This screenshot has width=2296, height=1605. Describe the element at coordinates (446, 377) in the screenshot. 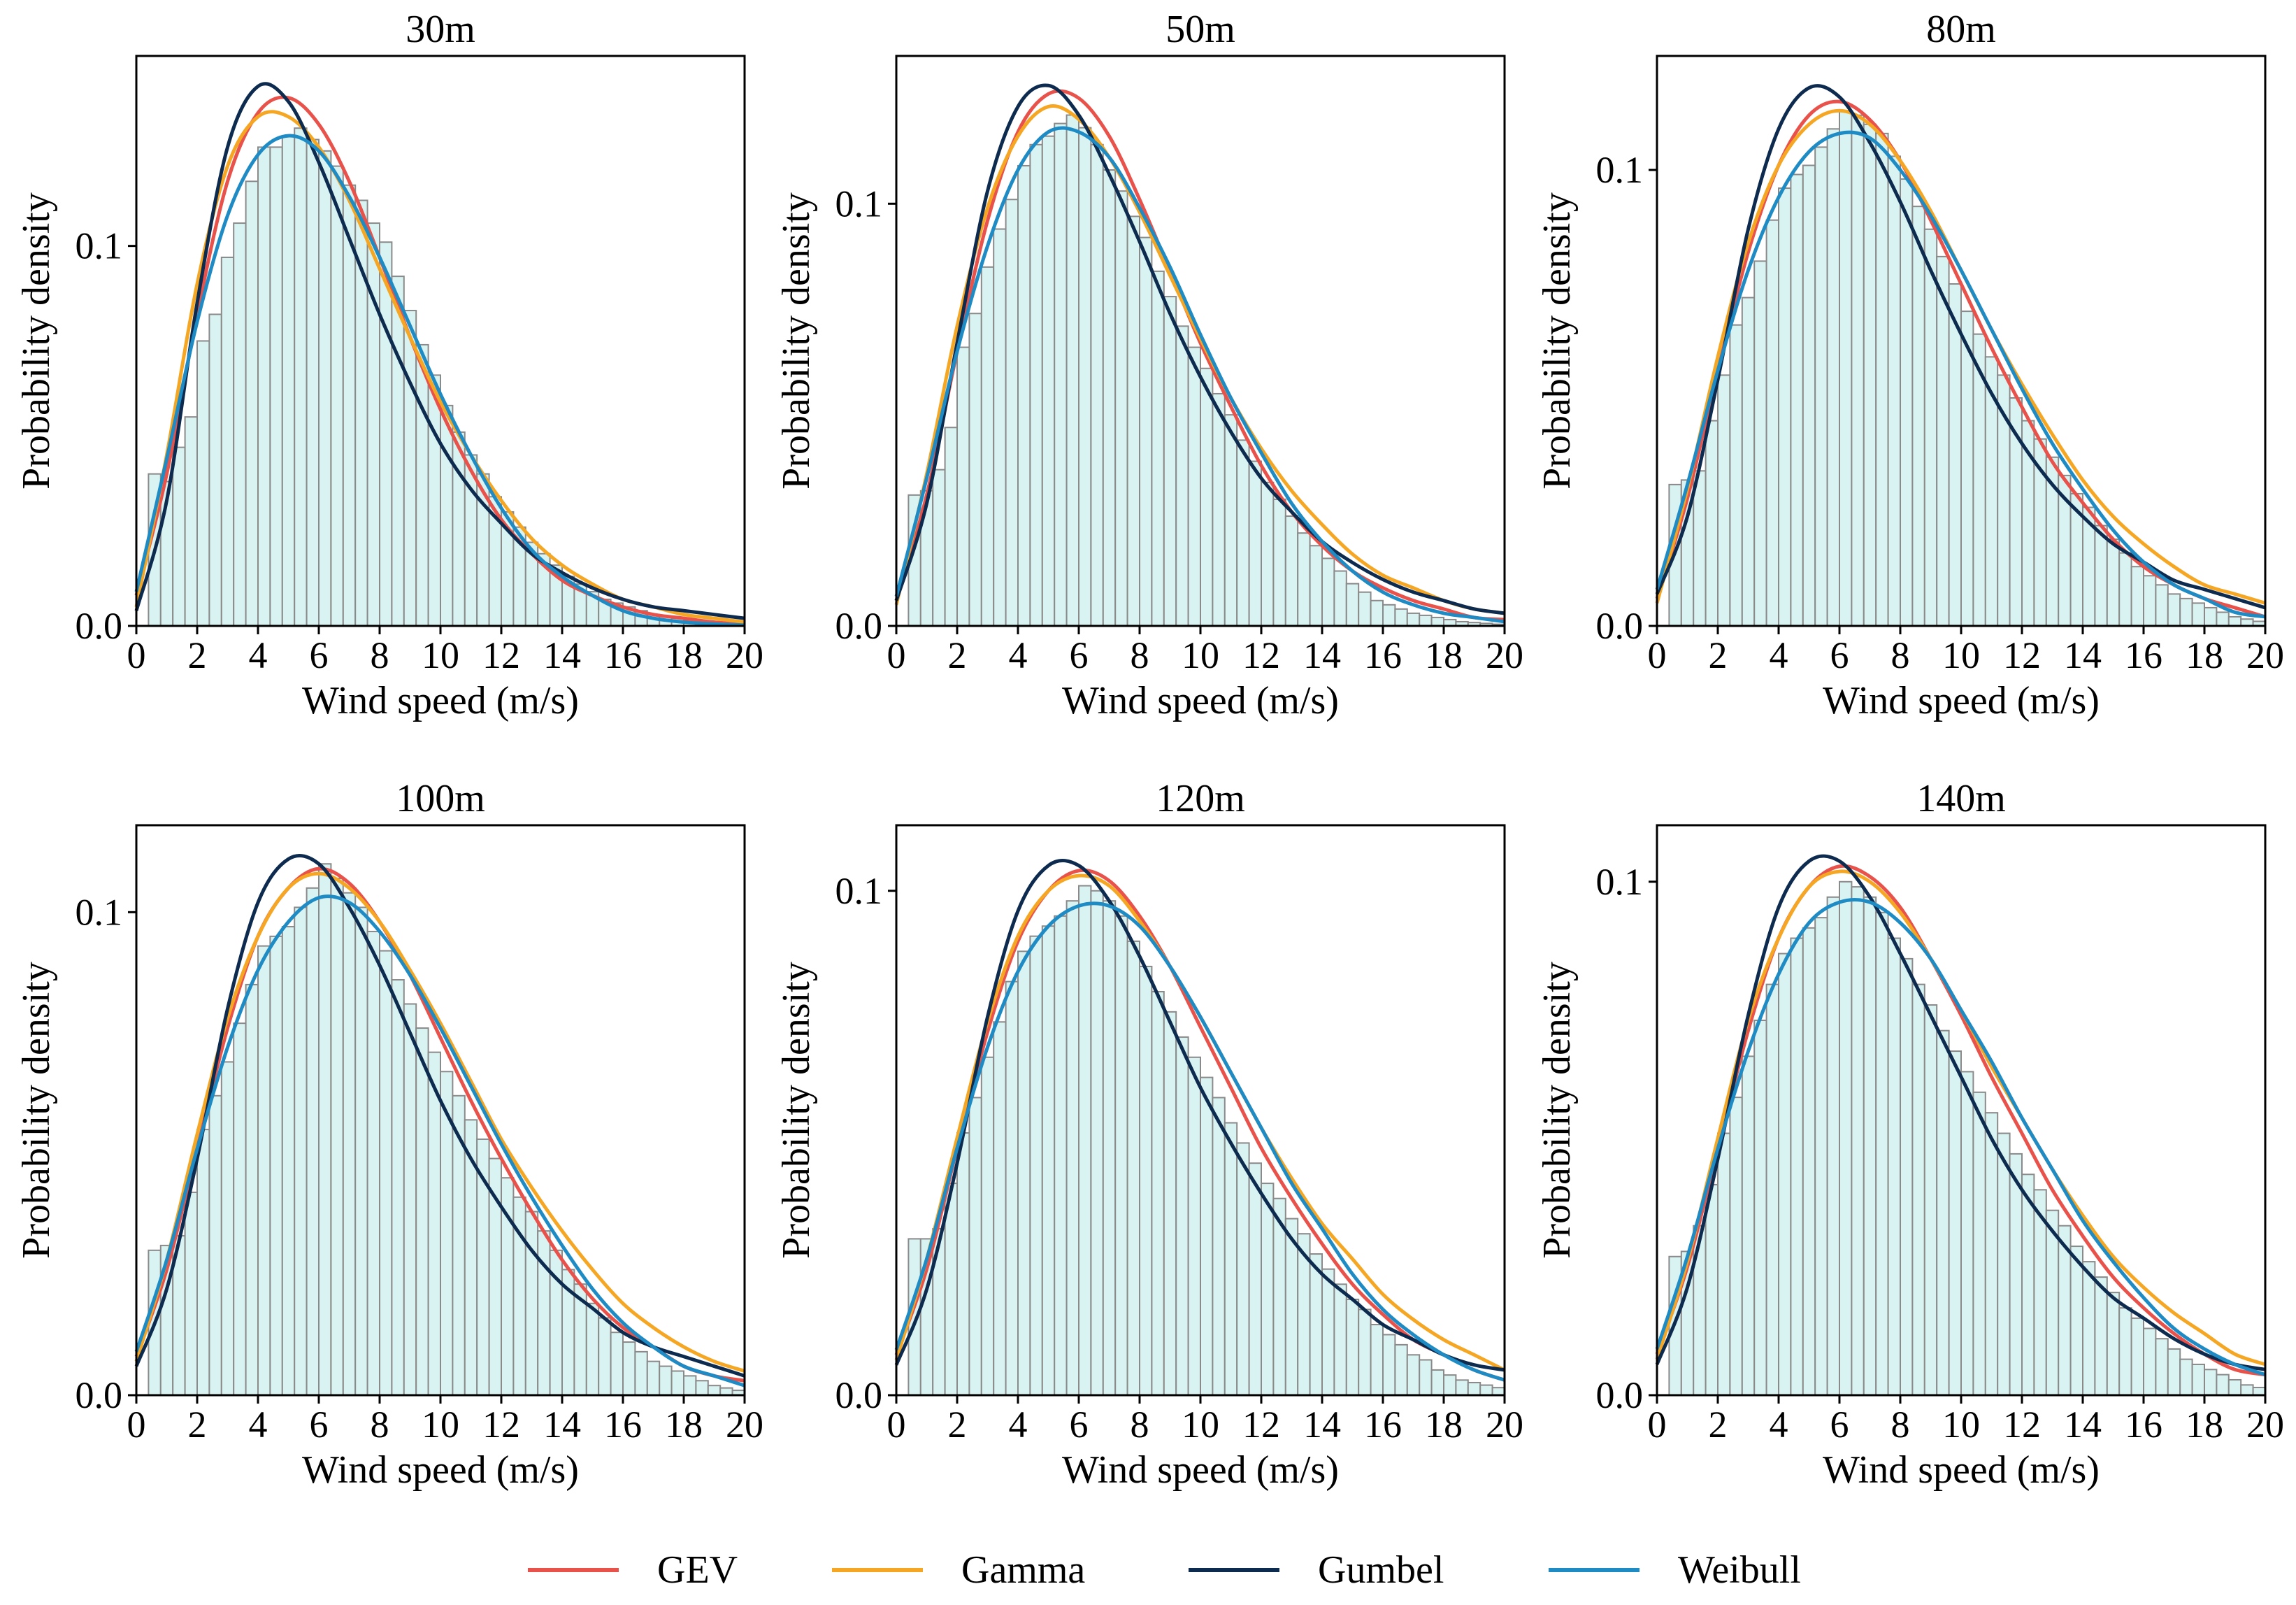

I see `panel-30m-histogram` at that location.